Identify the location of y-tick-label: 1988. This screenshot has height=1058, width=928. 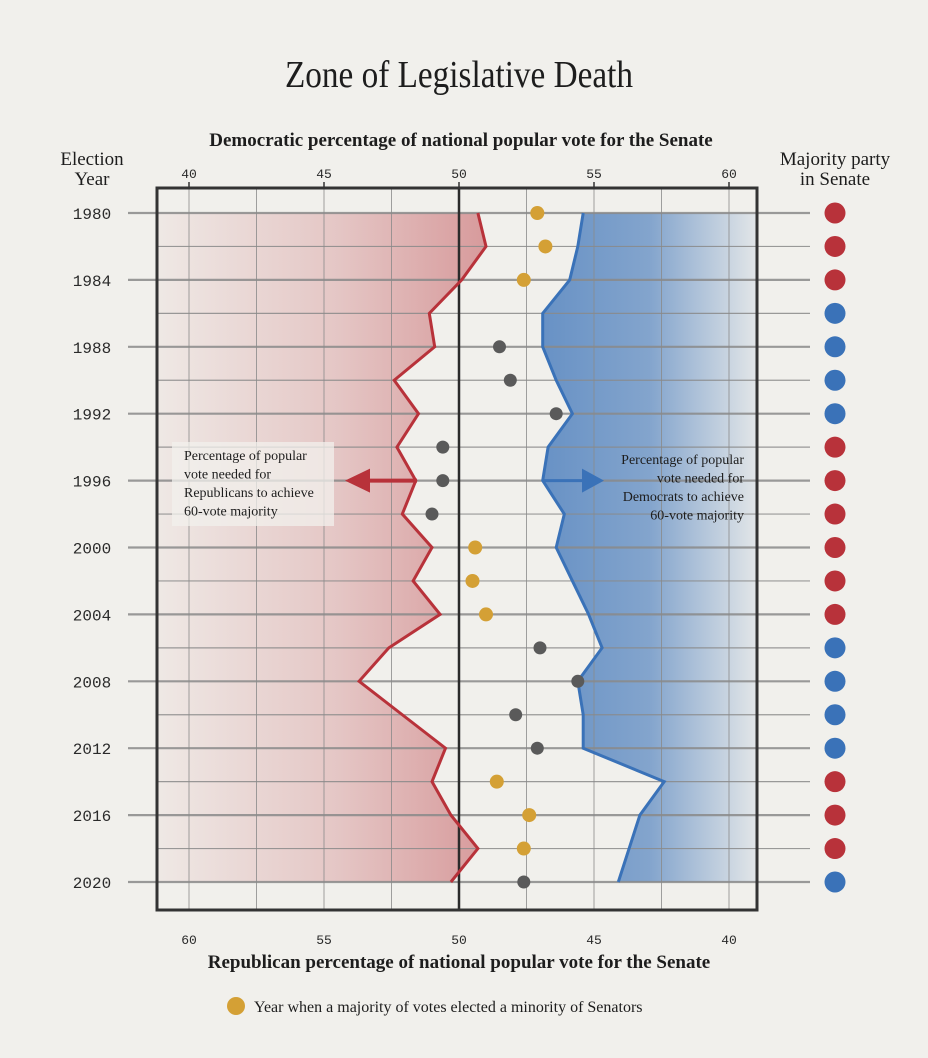
(92, 349).